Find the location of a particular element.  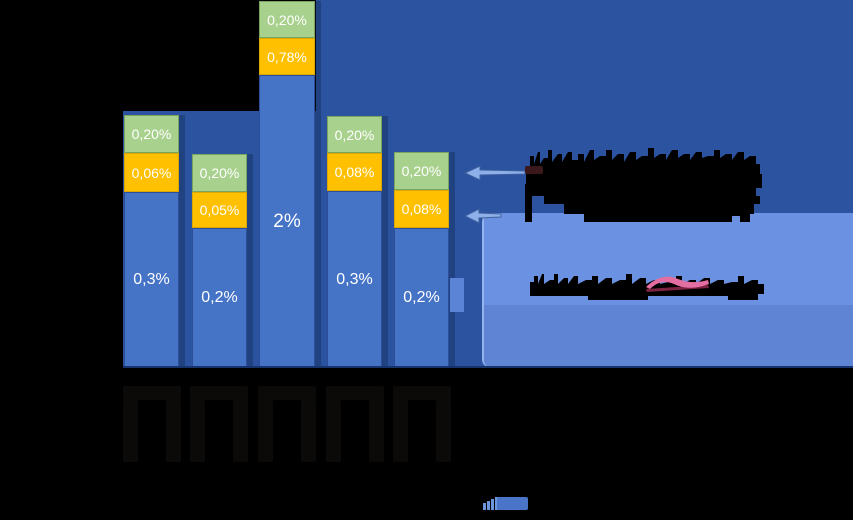

bar-1-orange-label: 0,06% is located at coordinates (151, 172).